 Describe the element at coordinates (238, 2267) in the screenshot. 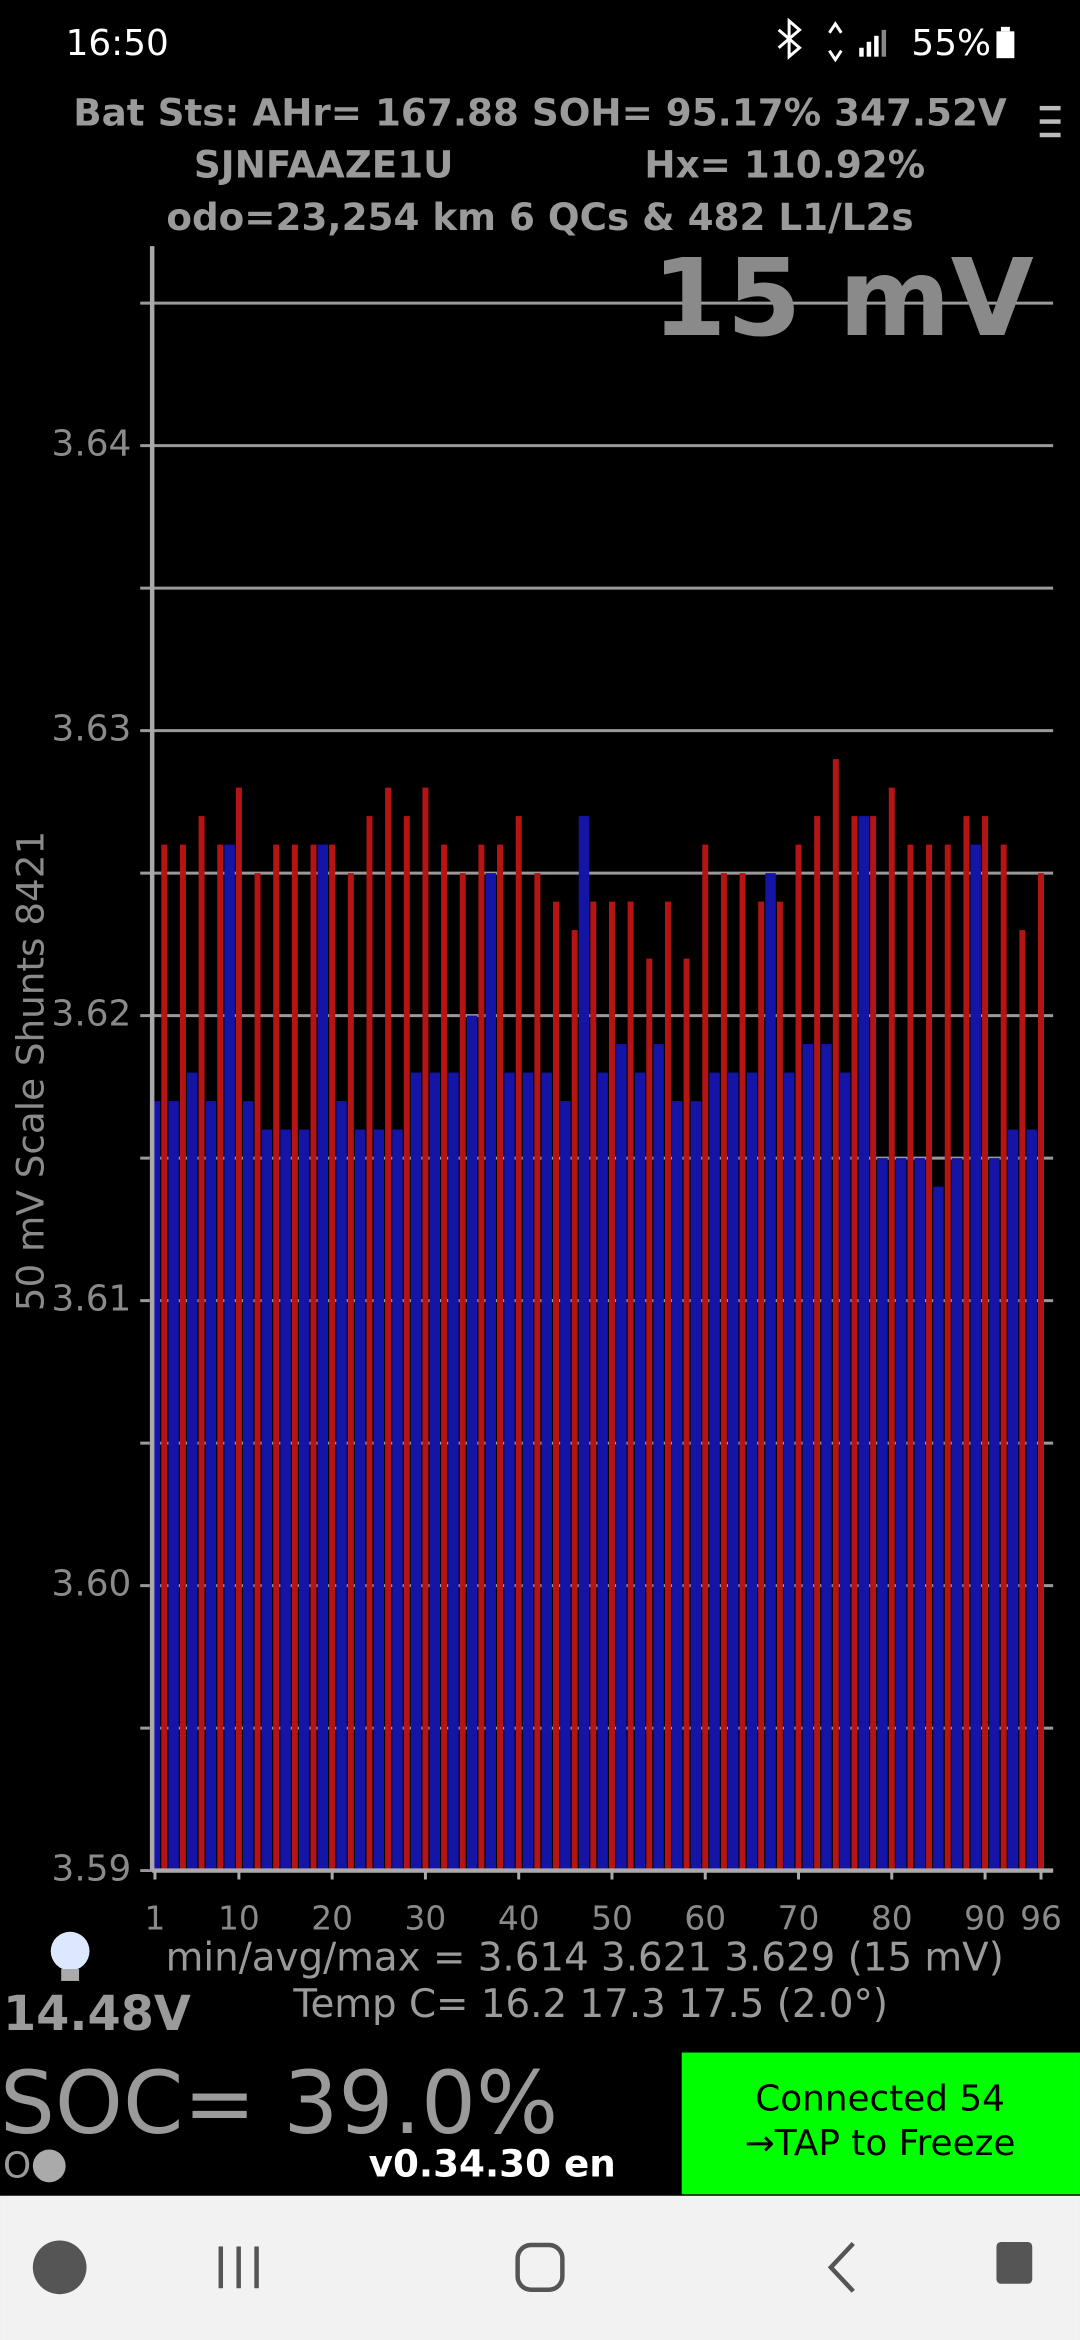

I see `recents-button` at that location.